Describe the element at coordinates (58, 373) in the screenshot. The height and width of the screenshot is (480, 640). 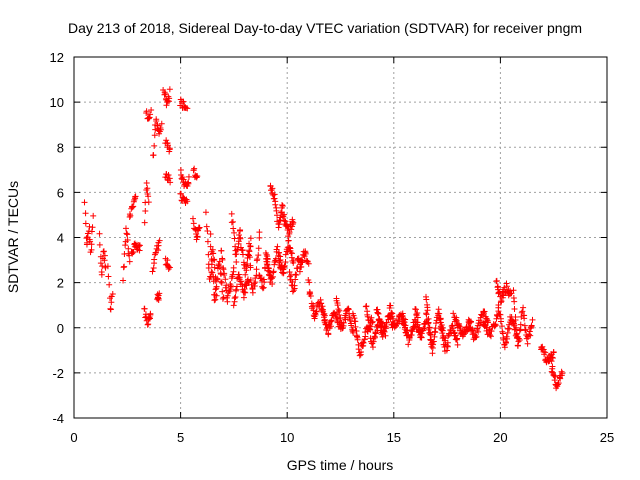
I see `y-tick-label: -2` at that location.